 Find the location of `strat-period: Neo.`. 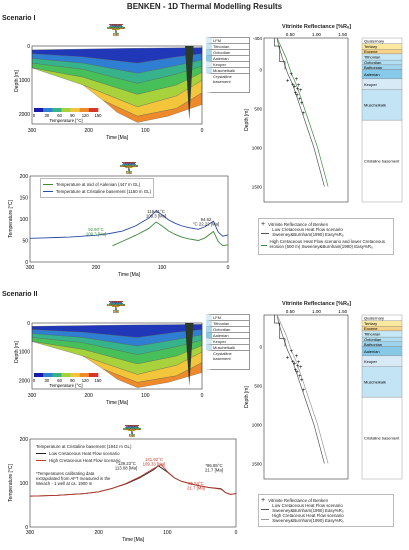

strat-period: Neo. is located at coordinates (116, 29).